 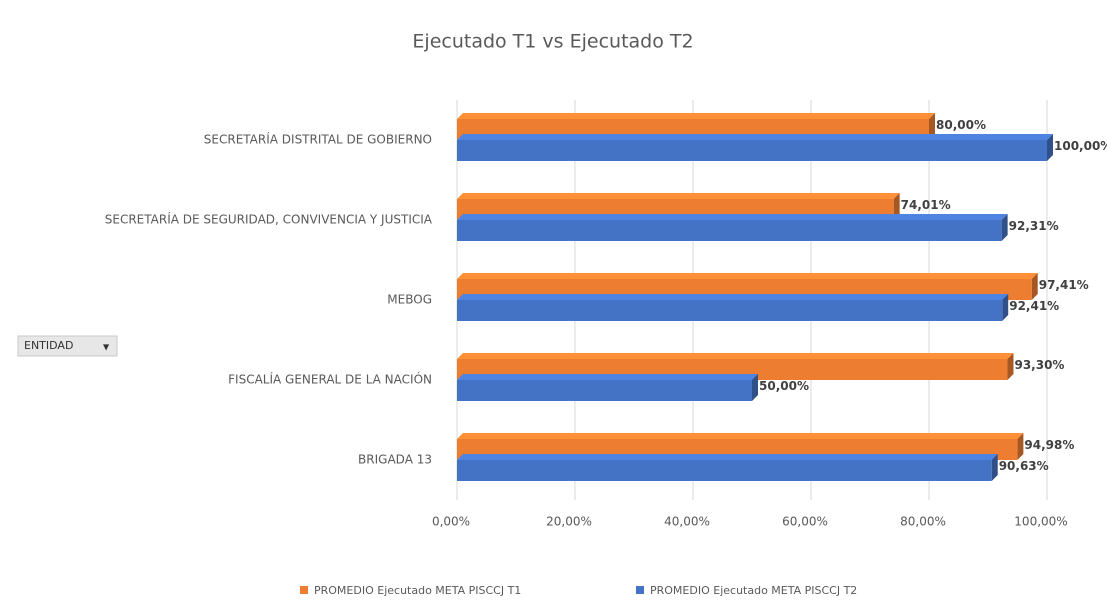 What do you see at coordinates (1064, 285) in the screenshot?
I see `value-label: 97,41%` at bounding box center [1064, 285].